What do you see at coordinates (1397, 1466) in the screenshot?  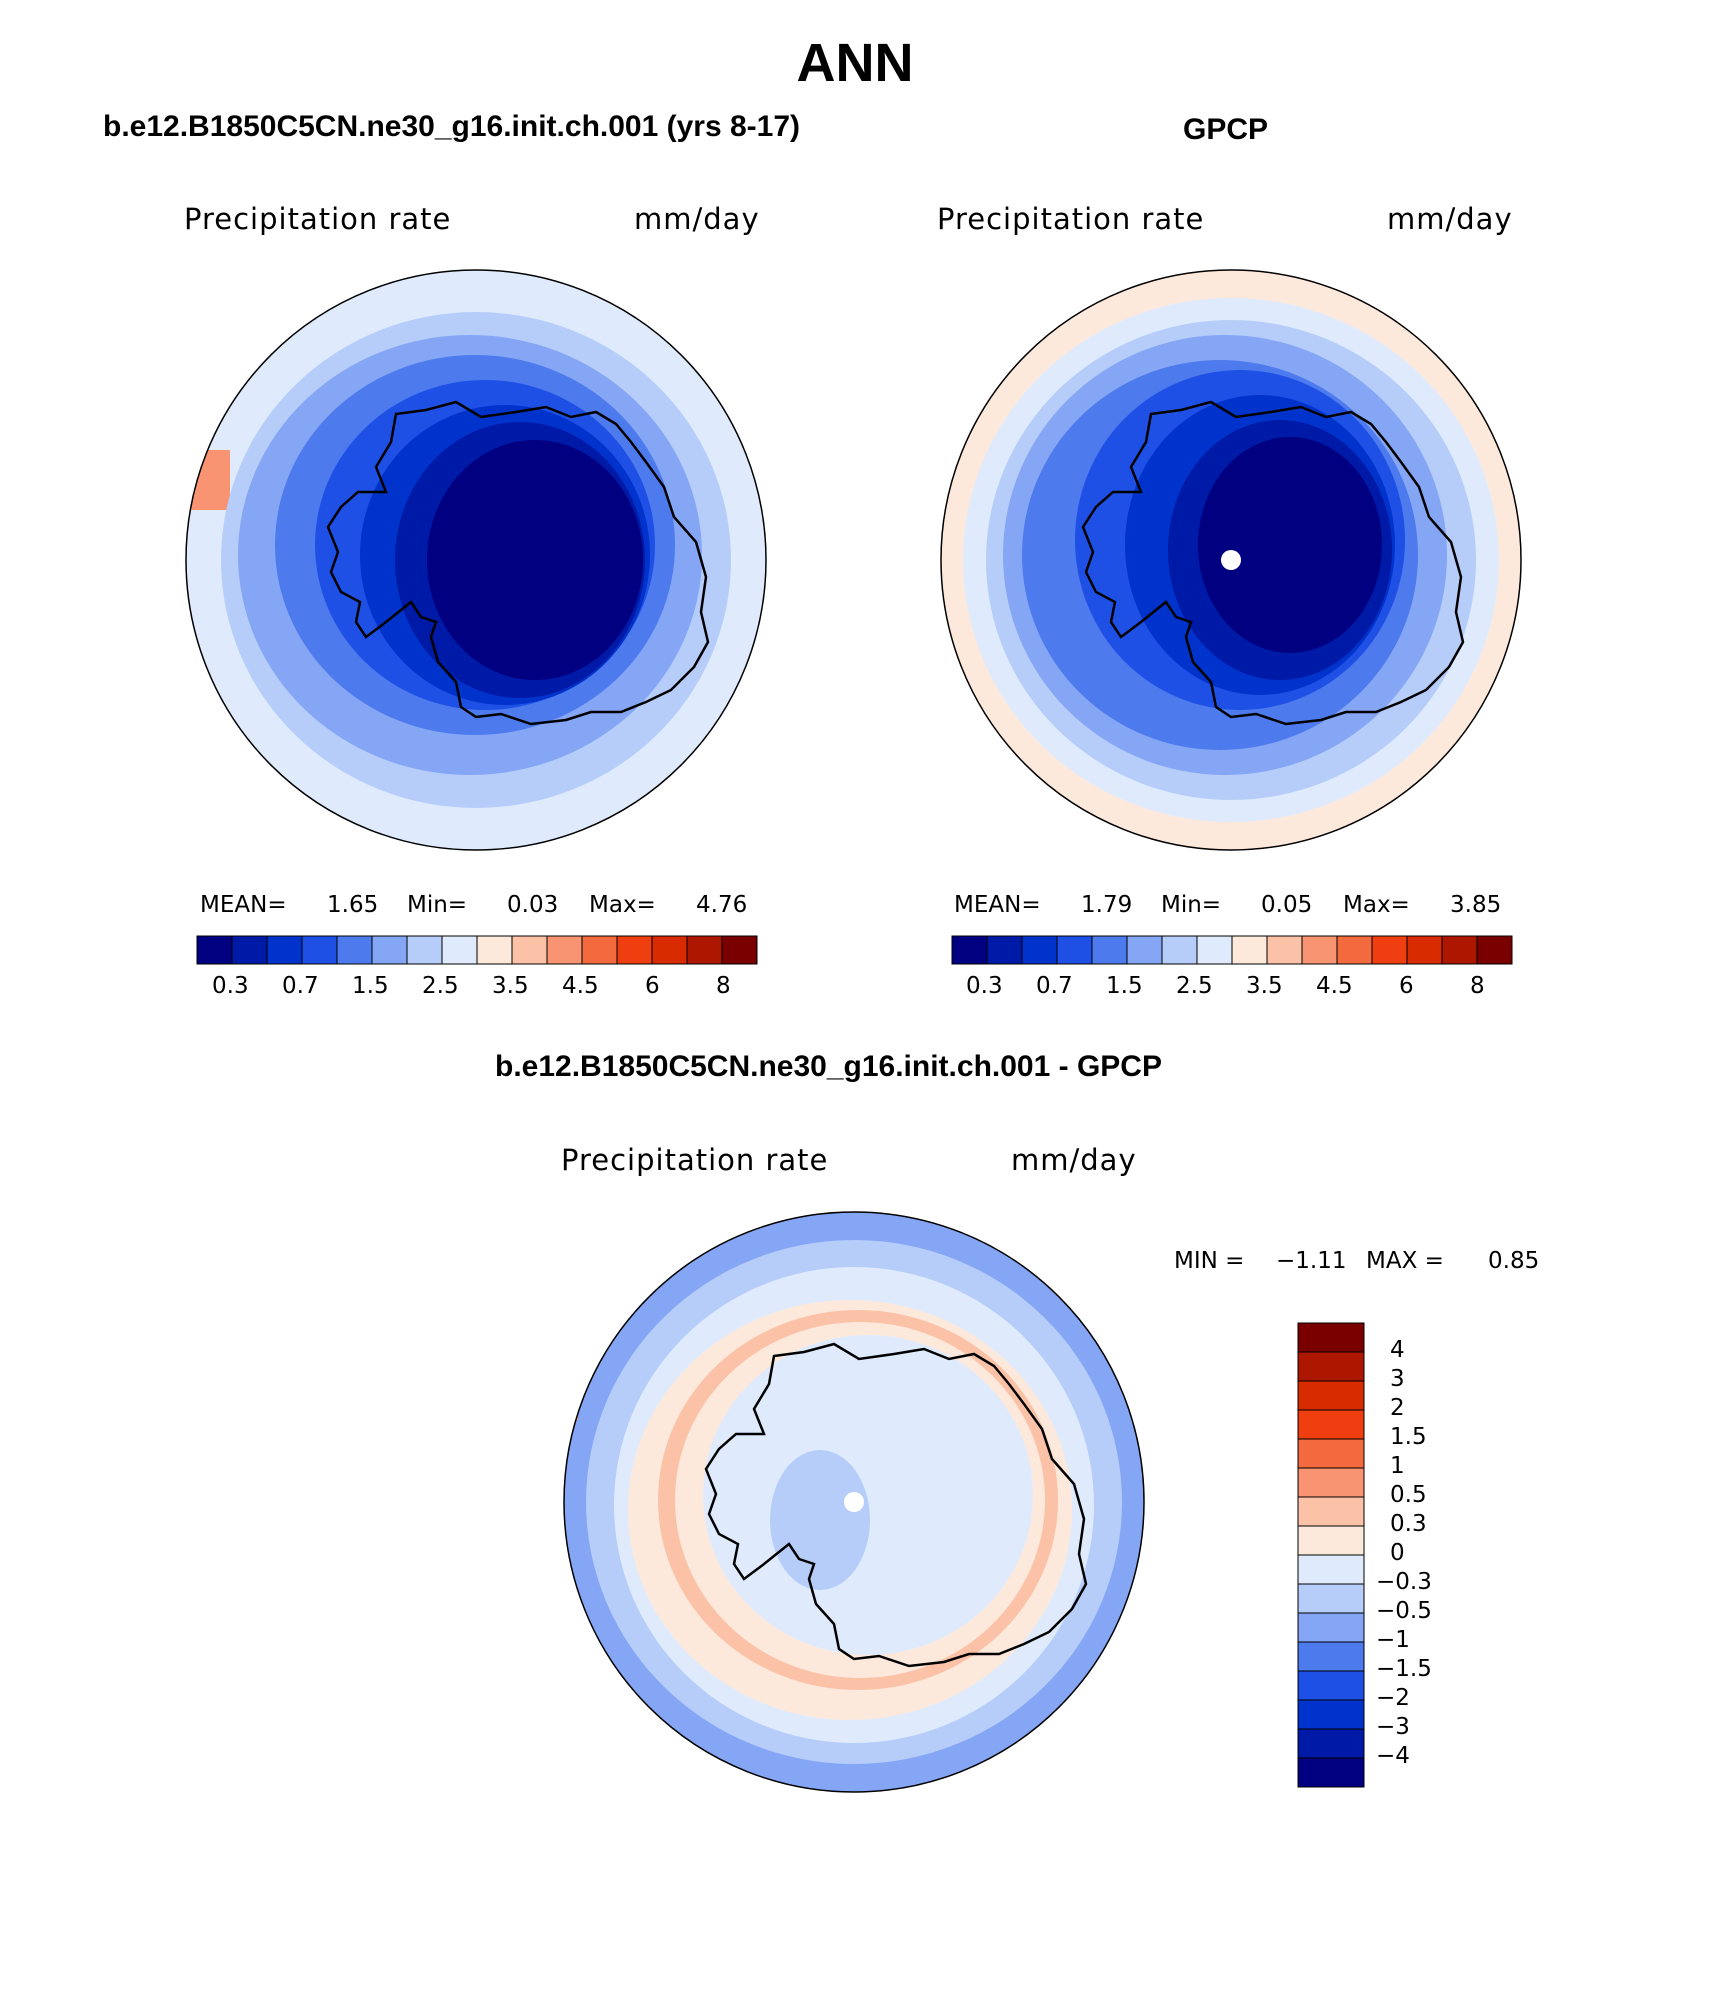 I see `colorbar-3-tick-4: 1` at bounding box center [1397, 1466].